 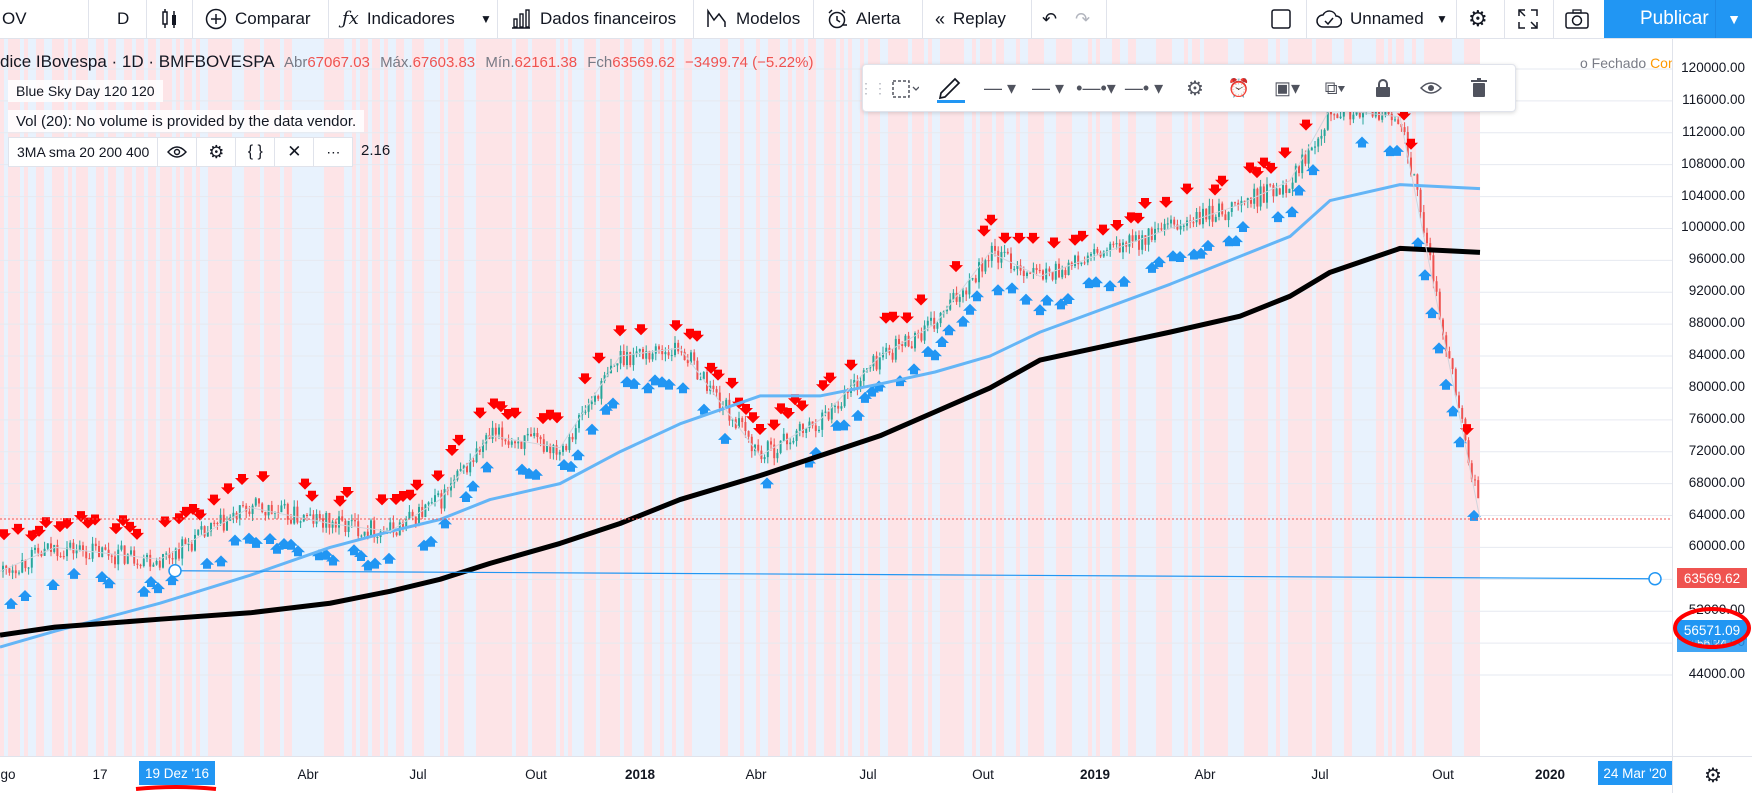 I want to click on chart-type-button, so click(x=170, y=19).